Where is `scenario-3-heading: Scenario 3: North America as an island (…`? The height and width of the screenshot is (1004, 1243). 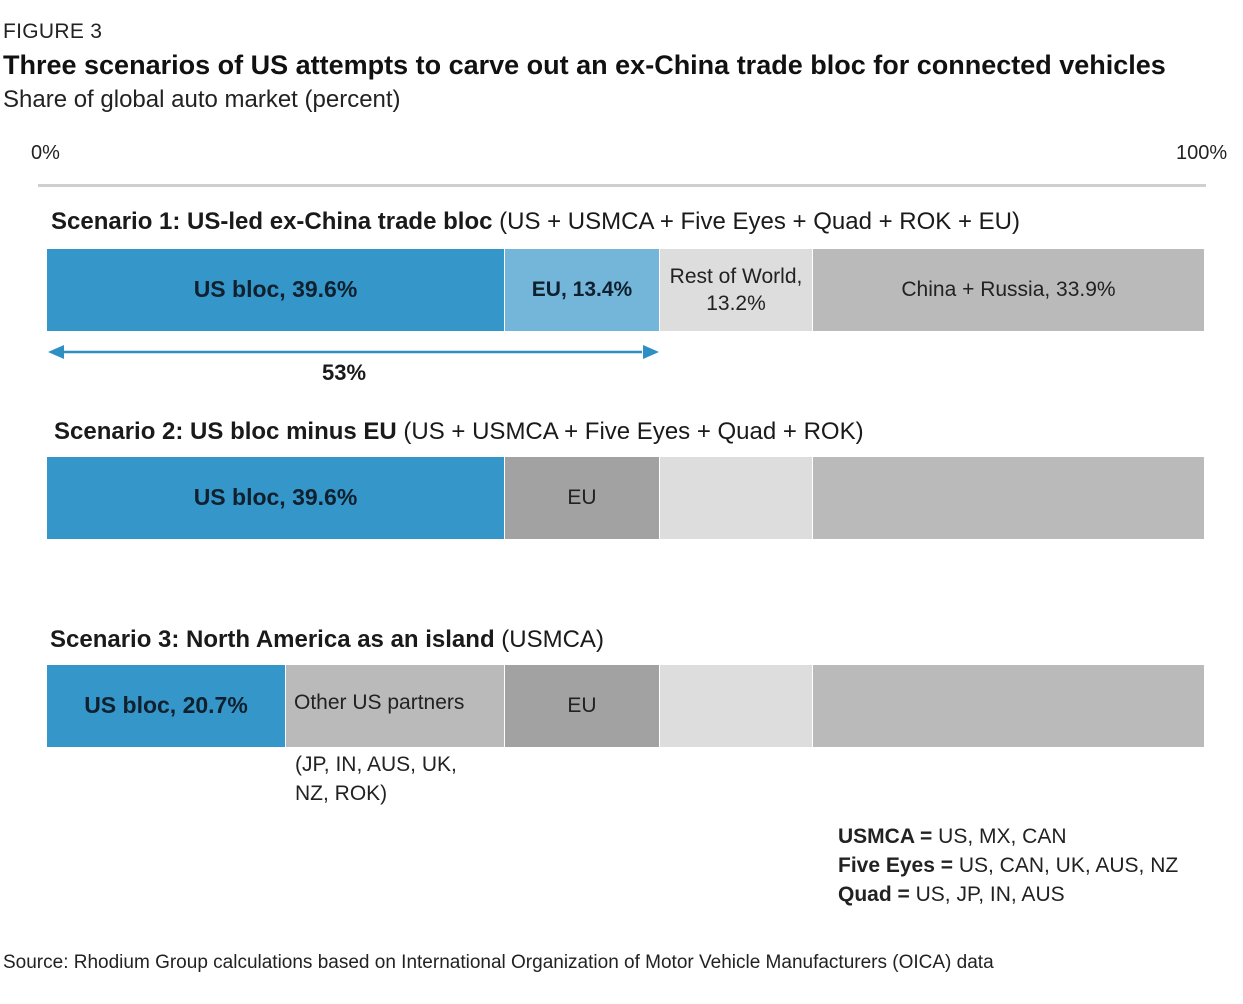
scenario-3-heading: Scenario 3: North America as an island (… is located at coordinates (327, 640).